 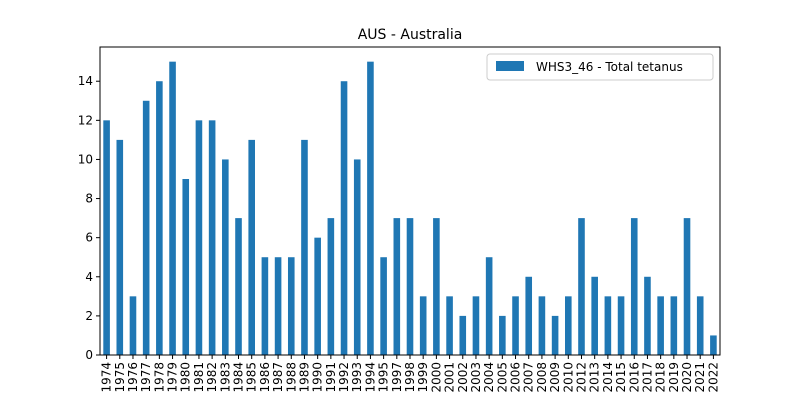 What do you see at coordinates (397, 377) in the screenshot?
I see `x-tick-label: 1997` at bounding box center [397, 377].